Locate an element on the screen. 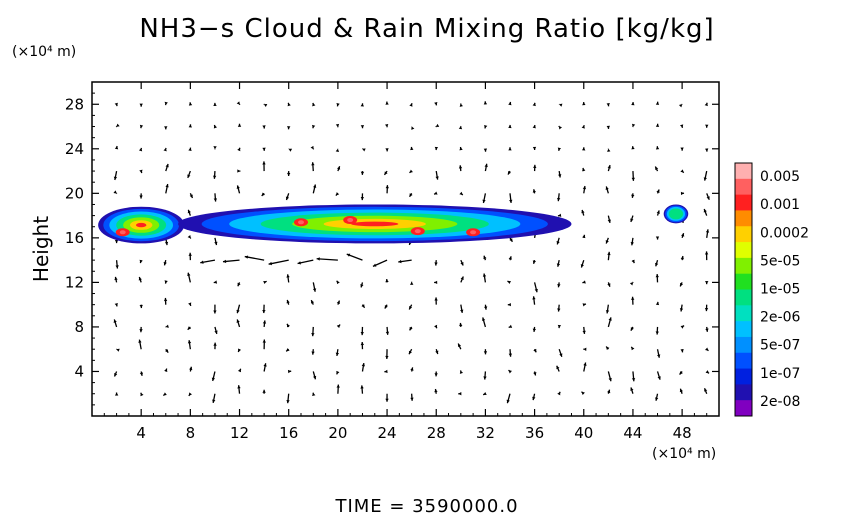 The height and width of the screenshot is (519, 854). colorbar-label: 5e-07 is located at coordinates (780, 346).